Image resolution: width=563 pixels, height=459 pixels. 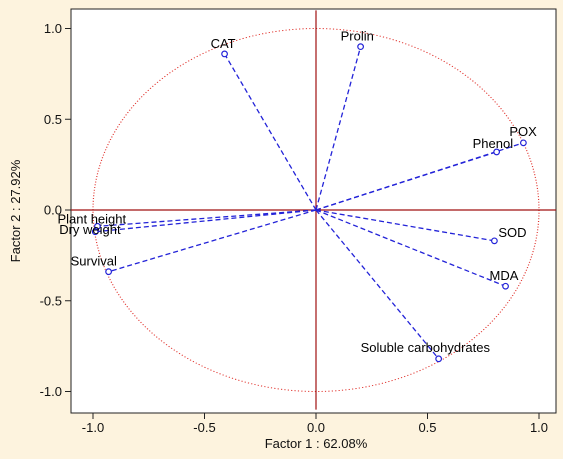 I want to click on y-tick-label: -1.0, so click(x=51, y=391).